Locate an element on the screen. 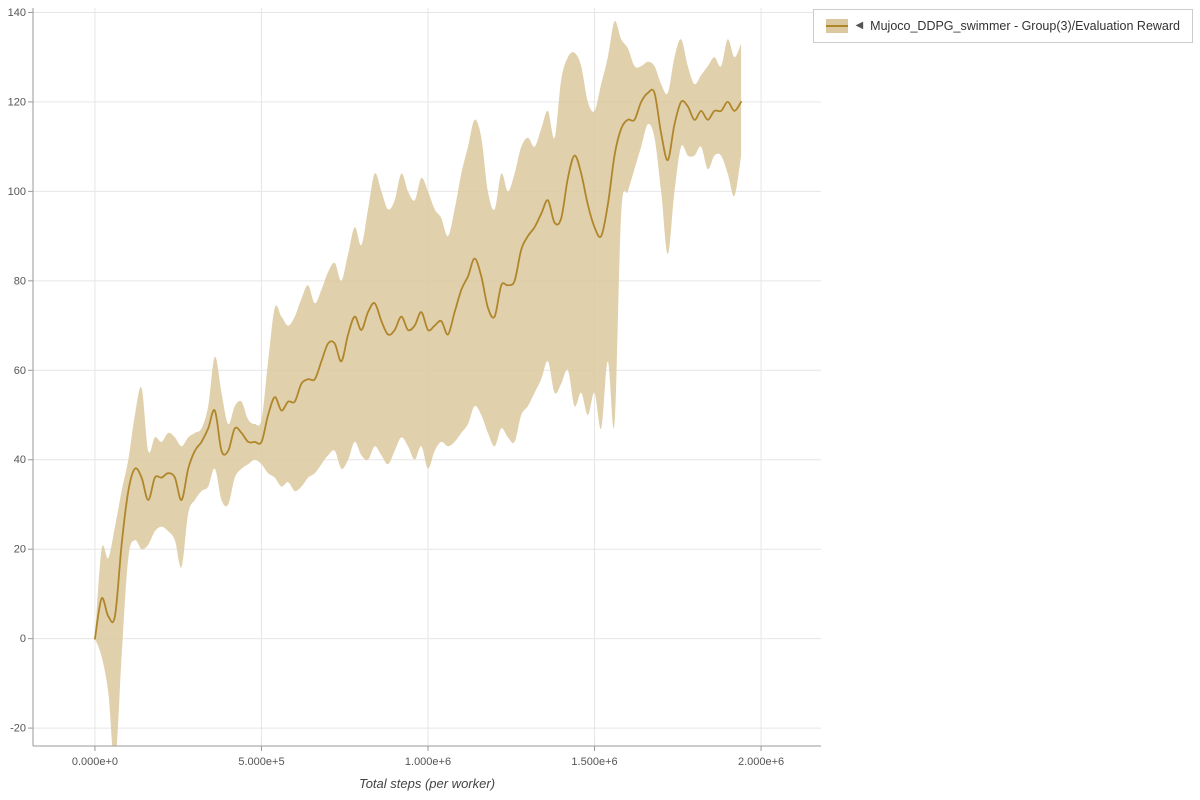 The width and height of the screenshot is (1200, 800). y-tick-label: 40 is located at coordinates (20, 460).